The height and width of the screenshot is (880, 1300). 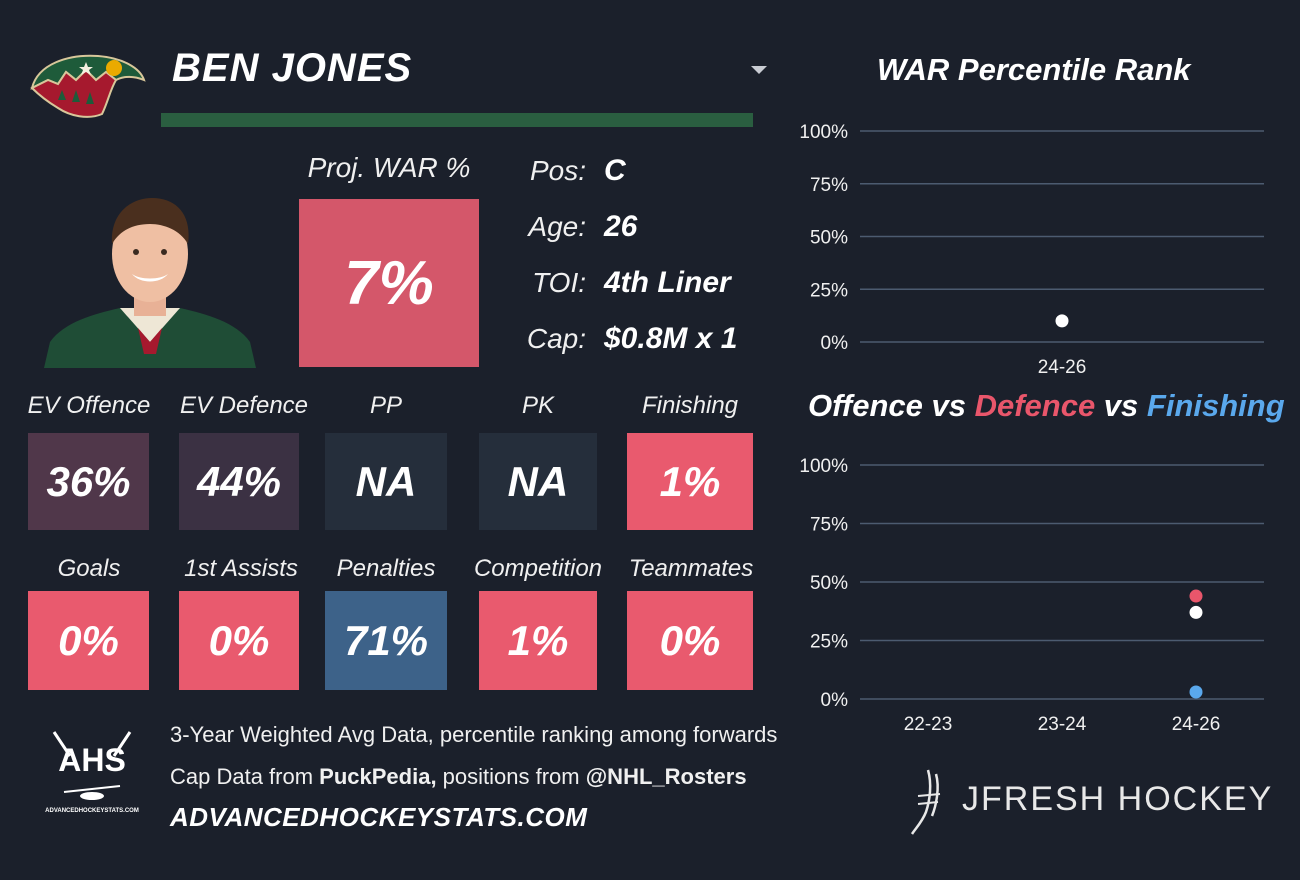 What do you see at coordinates (690, 481) in the screenshot?
I see `tile-finishing: 1%` at bounding box center [690, 481].